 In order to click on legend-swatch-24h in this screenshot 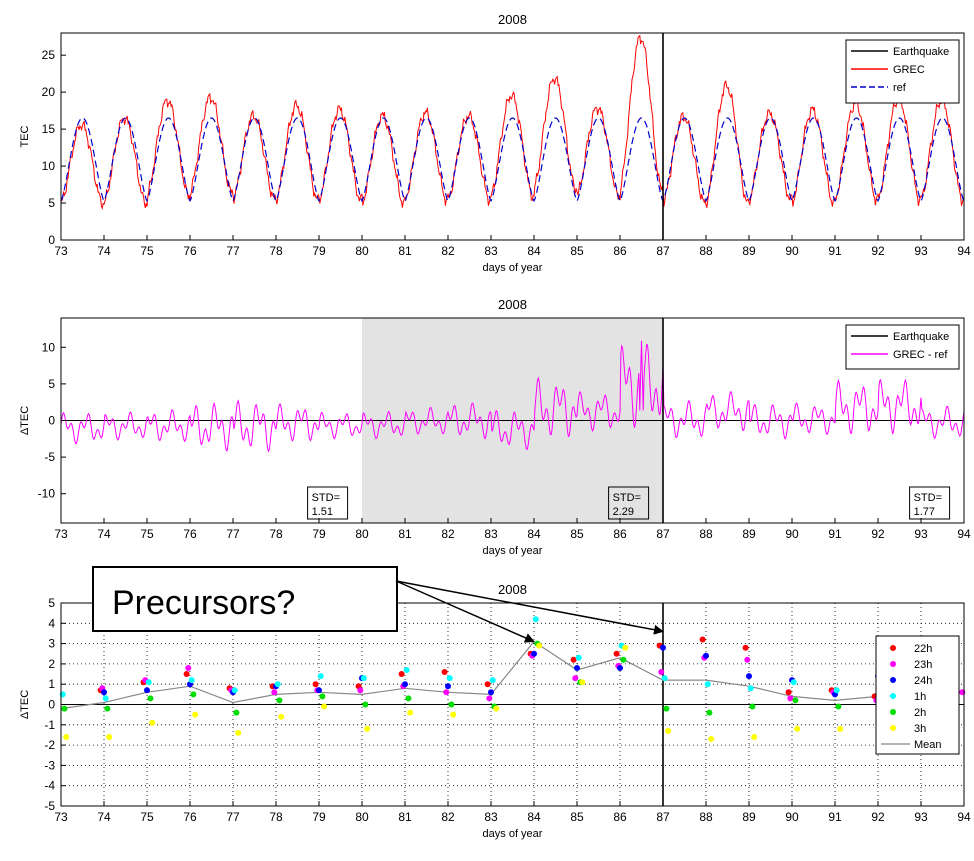, I will do `click(893, 680)`.